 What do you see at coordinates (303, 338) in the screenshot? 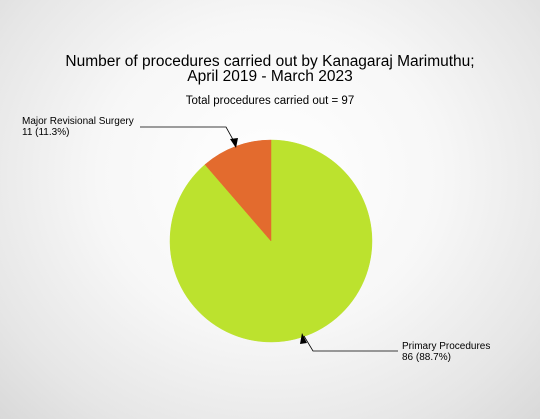
I see `callout-arrow-primary-procedures` at bounding box center [303, 338].